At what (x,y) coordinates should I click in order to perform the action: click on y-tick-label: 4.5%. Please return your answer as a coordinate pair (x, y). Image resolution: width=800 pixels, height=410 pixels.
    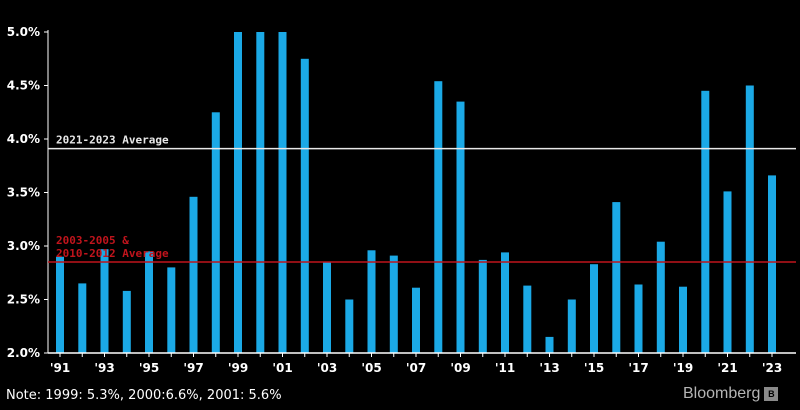
    Looking at the image, I should click on (23, 86).